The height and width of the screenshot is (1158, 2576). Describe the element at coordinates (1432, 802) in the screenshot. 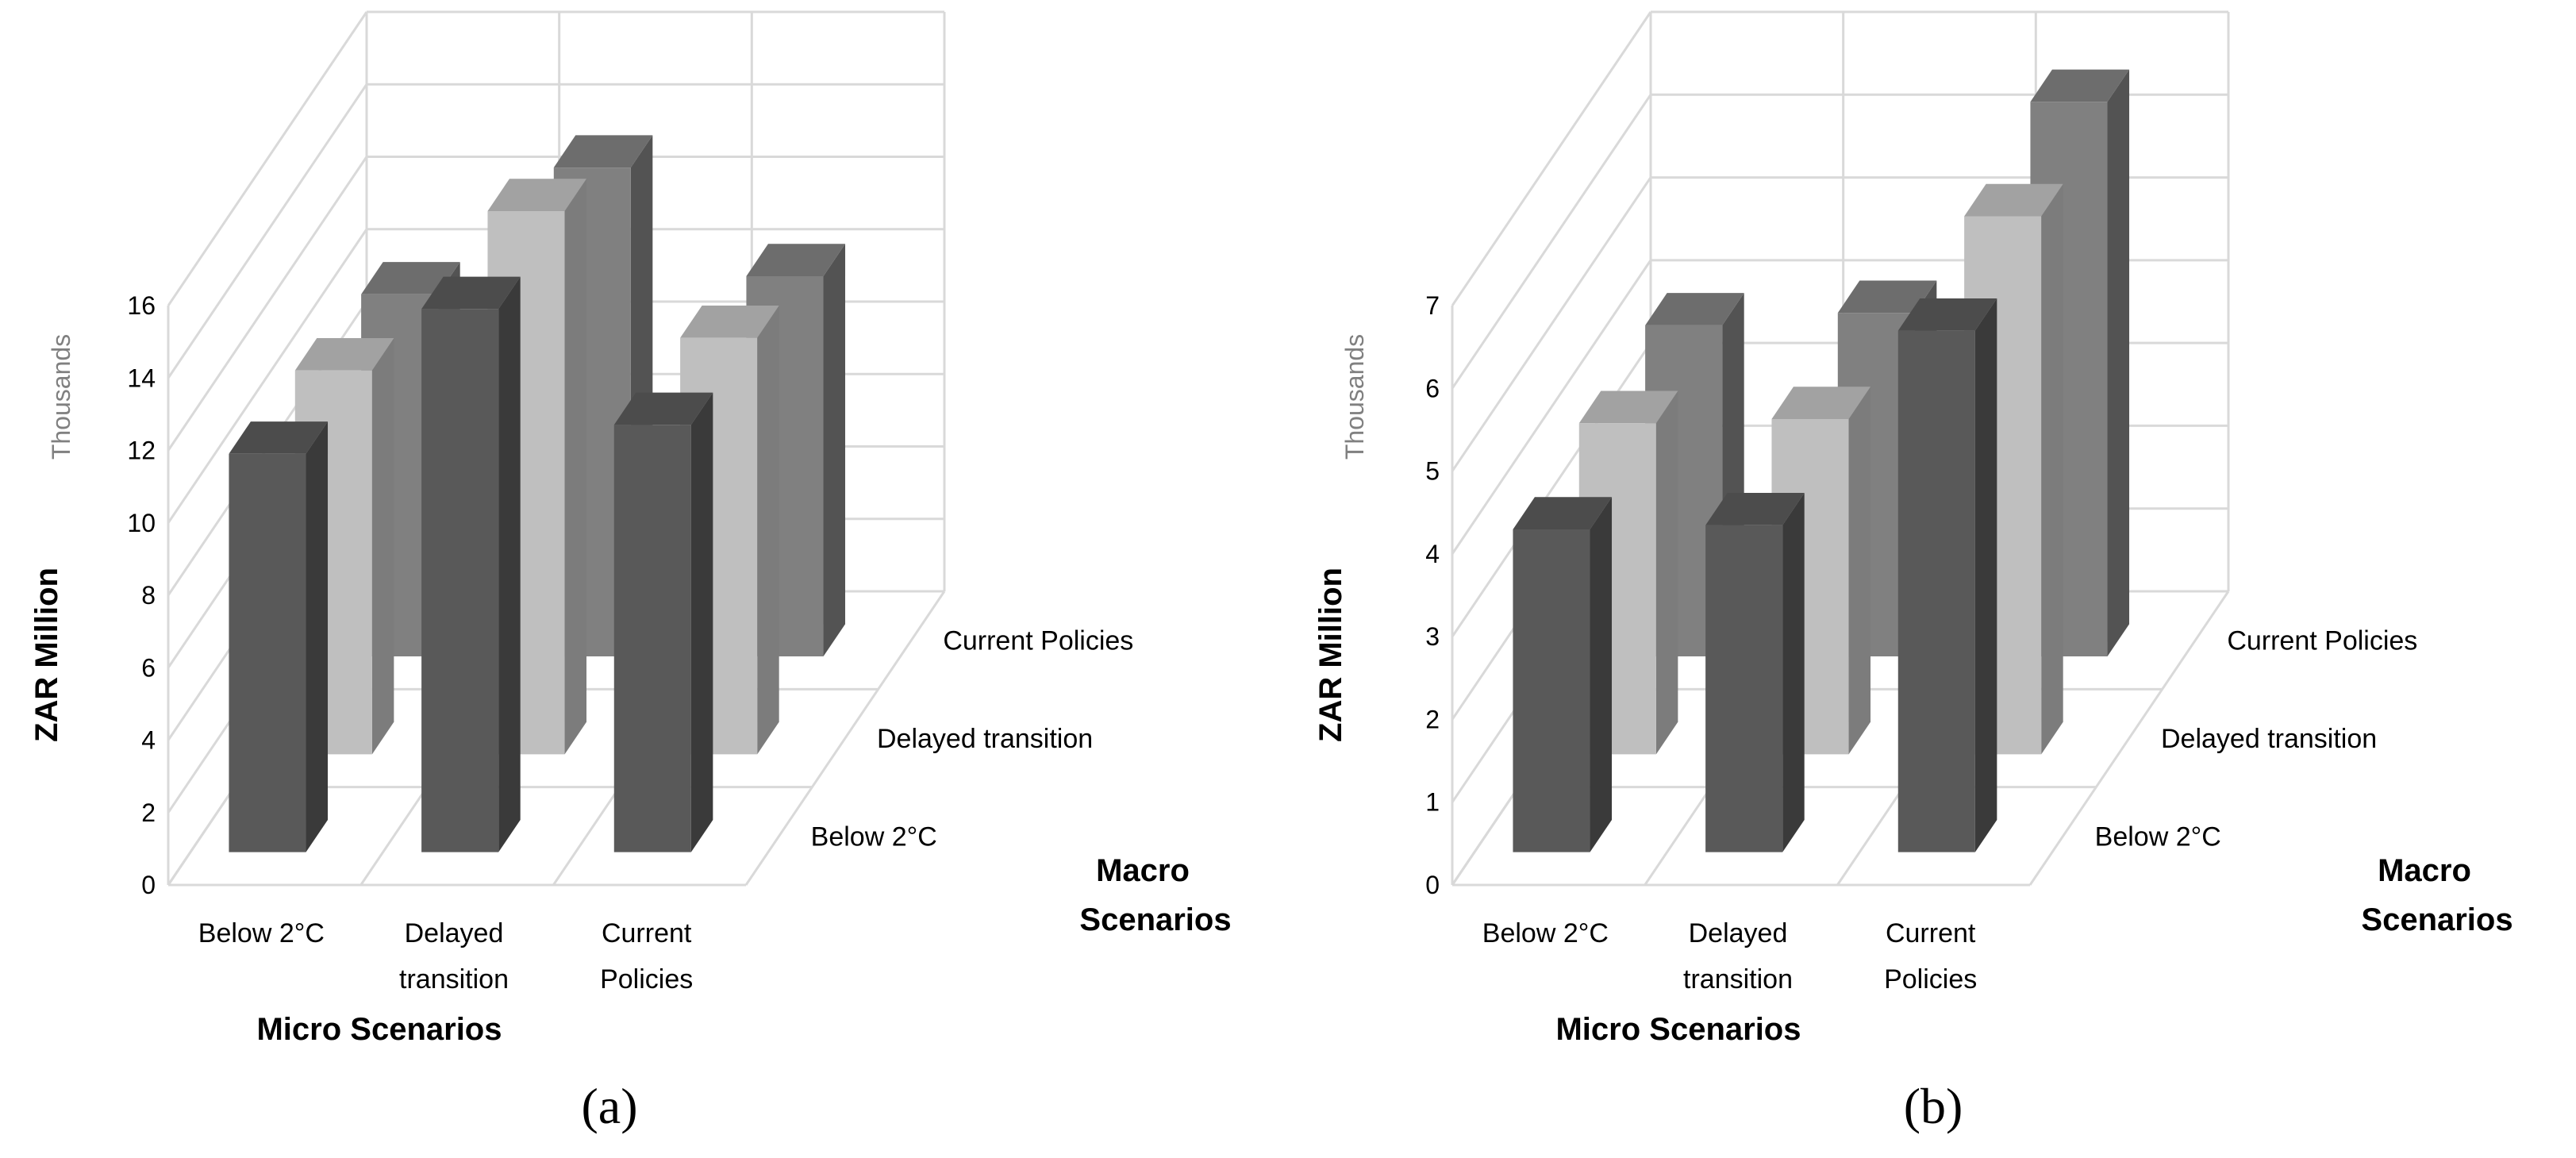

I see `y-tick-label: 1` at that location.